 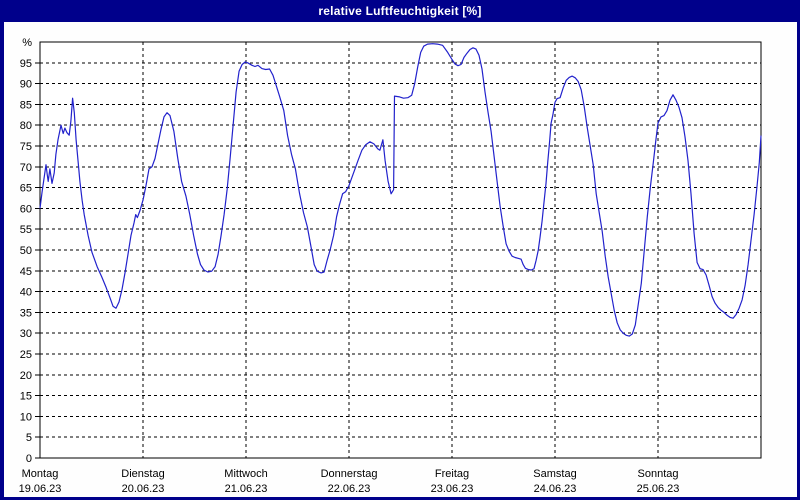 What do you see at coordinates (26, 272) in the screenshot?
I see `y-tick-label: 45` at bounding box center [26, 272].